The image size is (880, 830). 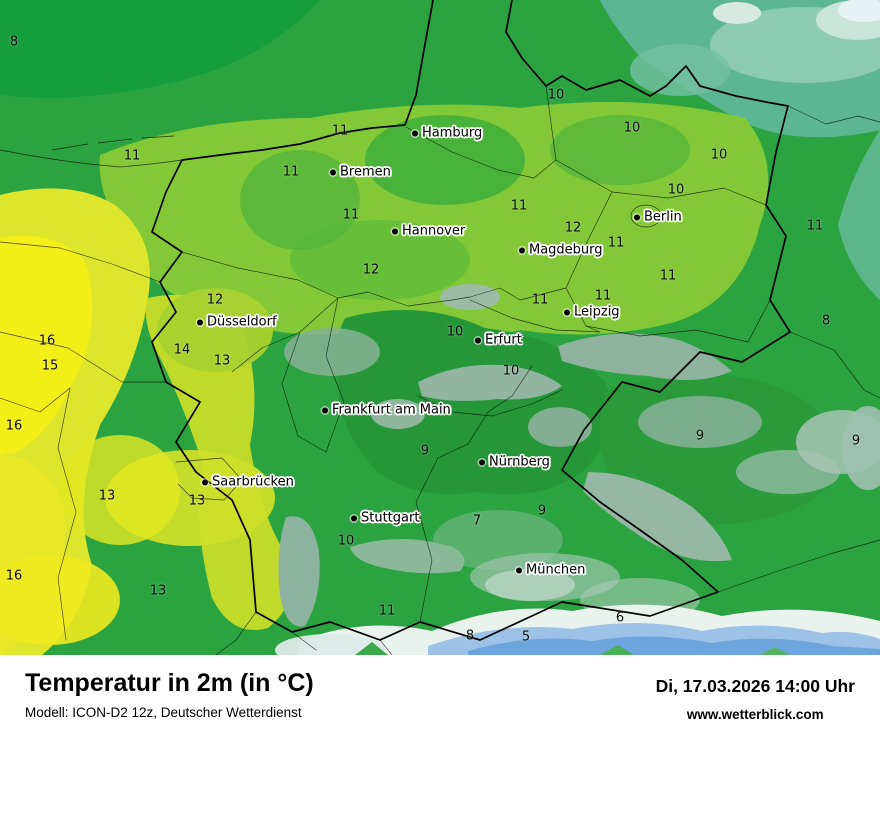 I want to click on city-label: Nürnberg, so click(x=519, y=462).